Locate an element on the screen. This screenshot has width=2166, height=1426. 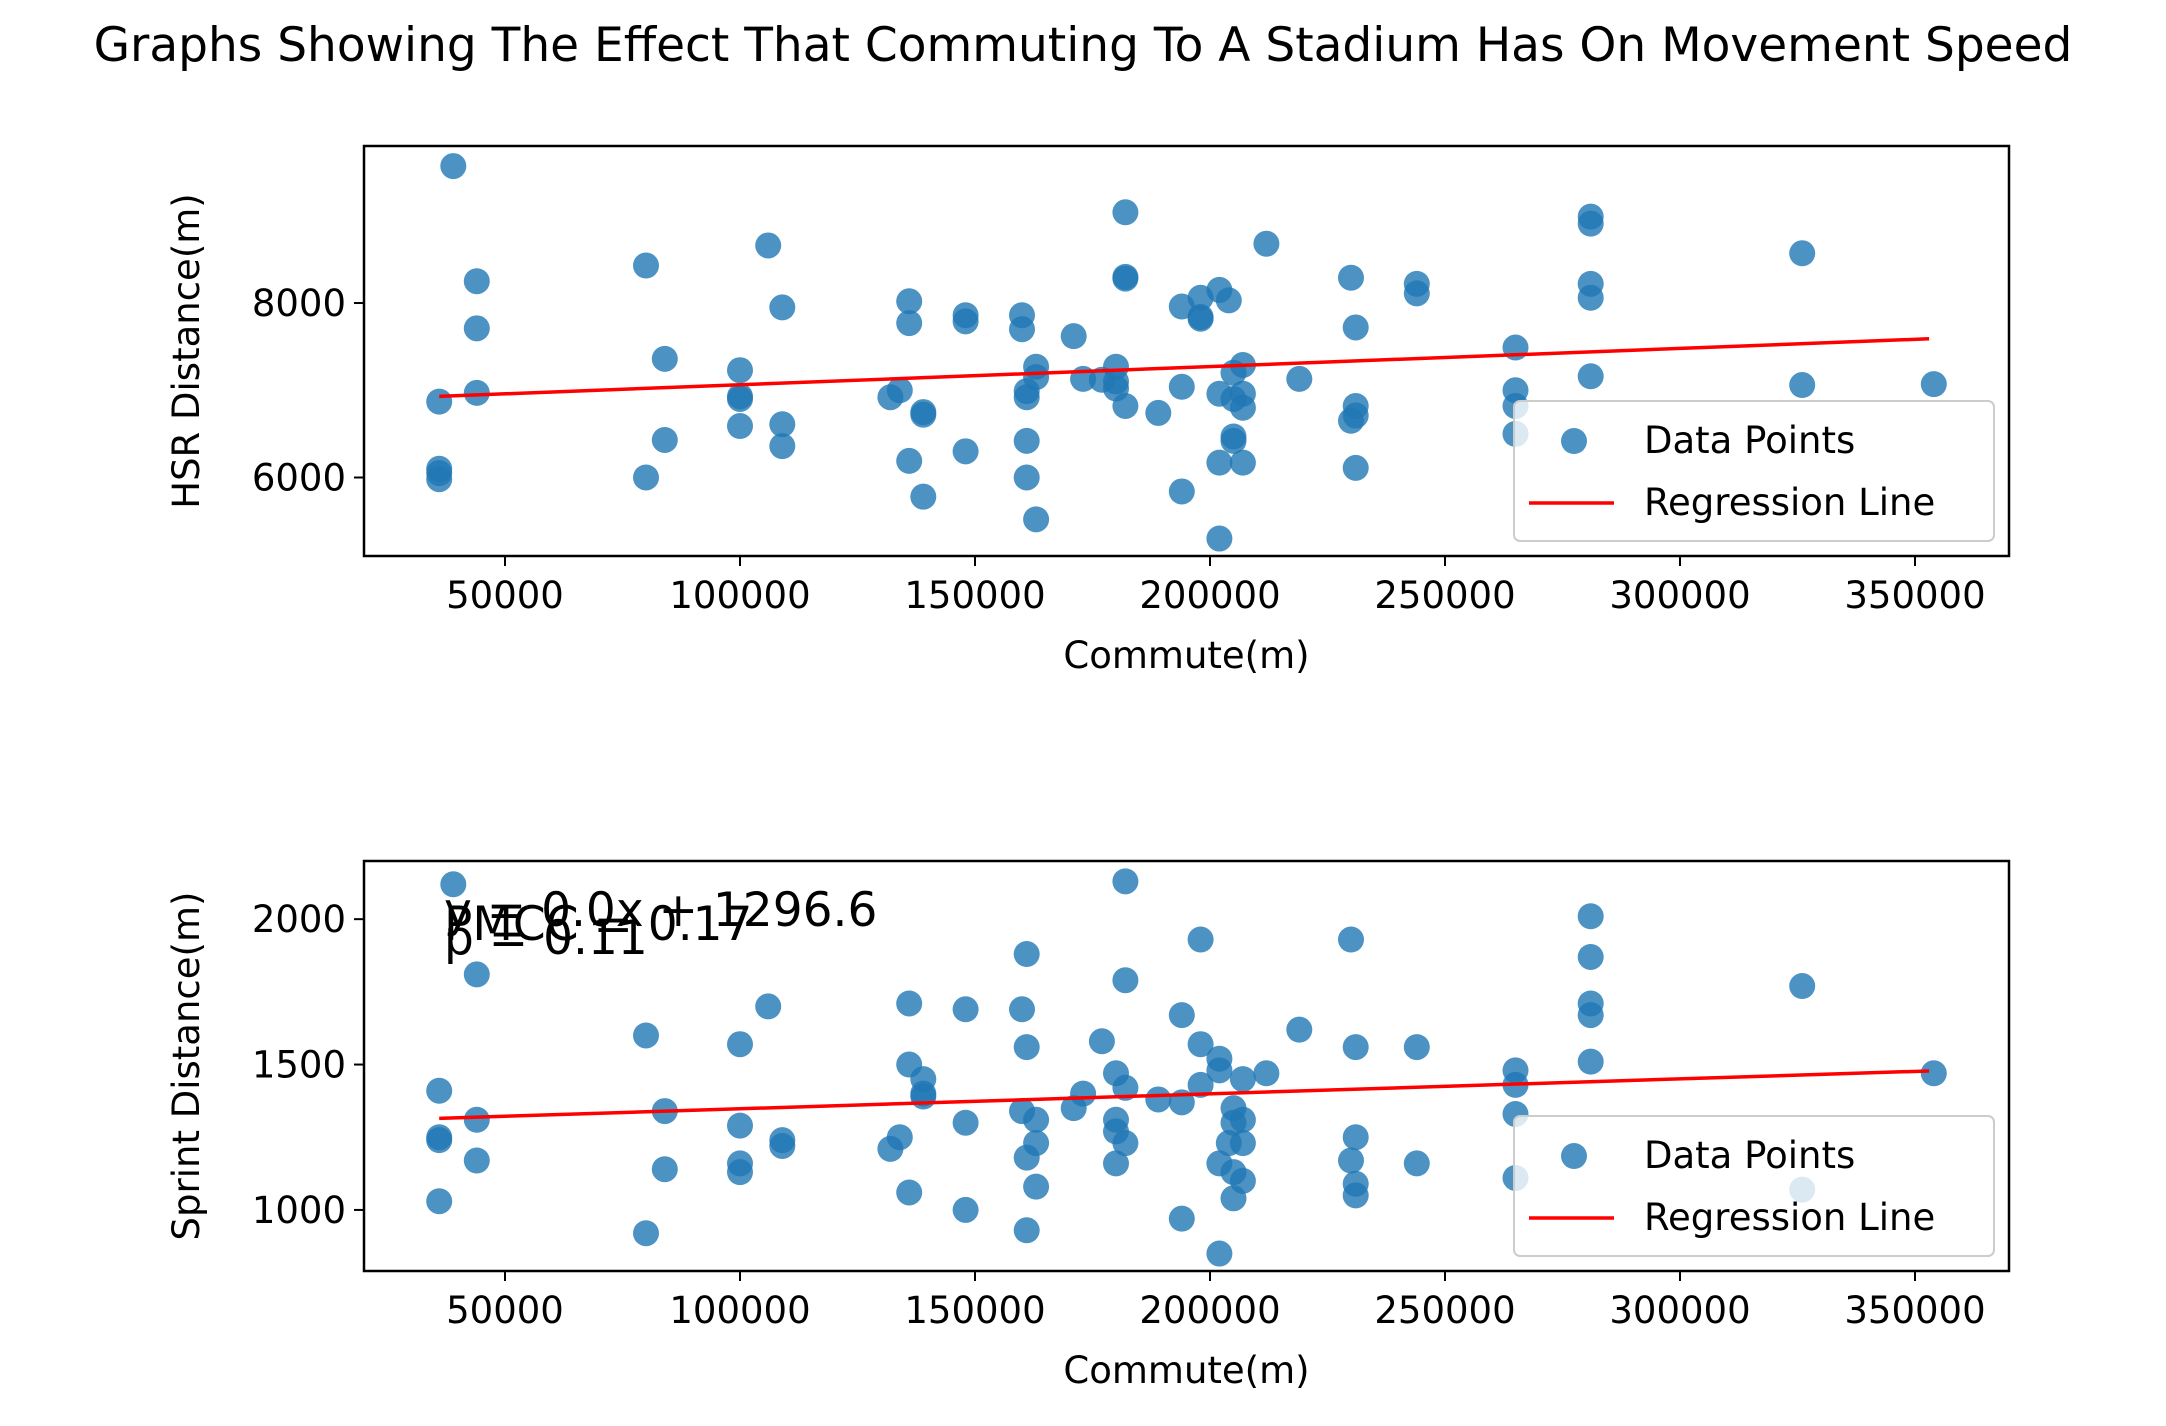
legend-box is located at coordinates (1754, 1186).